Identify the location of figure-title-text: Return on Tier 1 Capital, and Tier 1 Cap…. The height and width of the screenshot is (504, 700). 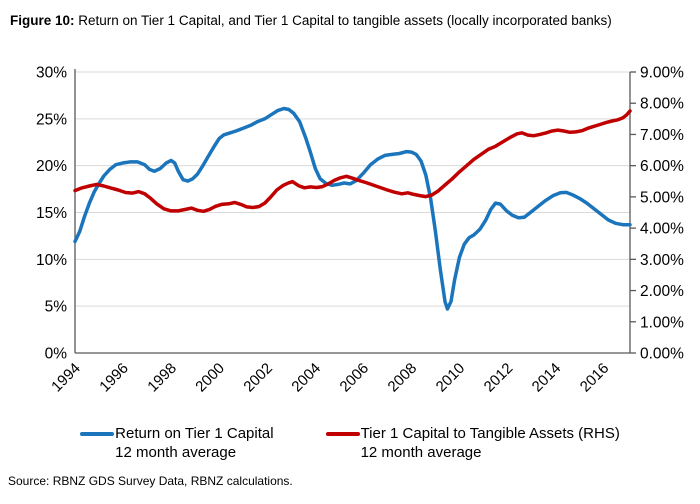
(343, 20).